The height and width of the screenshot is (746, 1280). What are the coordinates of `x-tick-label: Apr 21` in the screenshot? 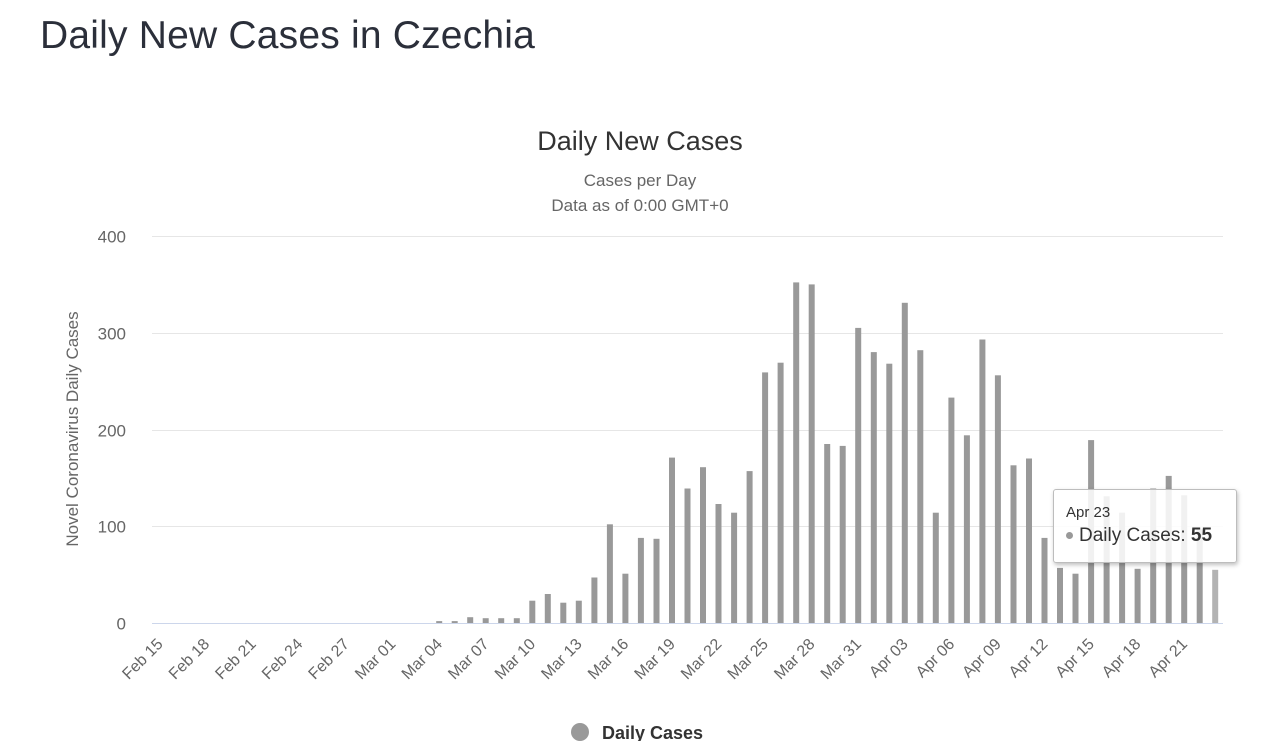 It's located at (1168, 658).